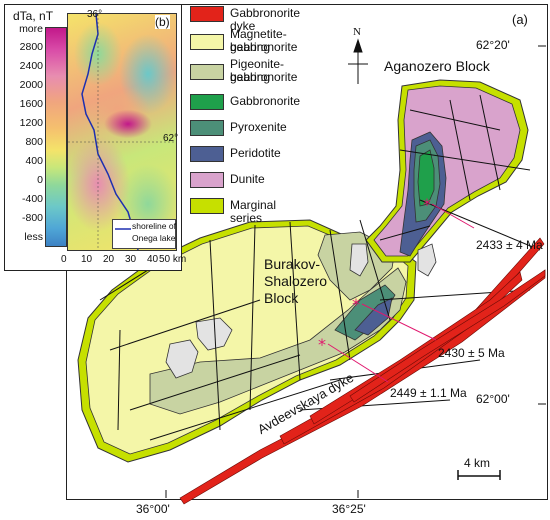  What do you see at coordinates (87, 259) in the screenshot?
I see `inset-scale-tick: 10` at bounding box center [87, 259].